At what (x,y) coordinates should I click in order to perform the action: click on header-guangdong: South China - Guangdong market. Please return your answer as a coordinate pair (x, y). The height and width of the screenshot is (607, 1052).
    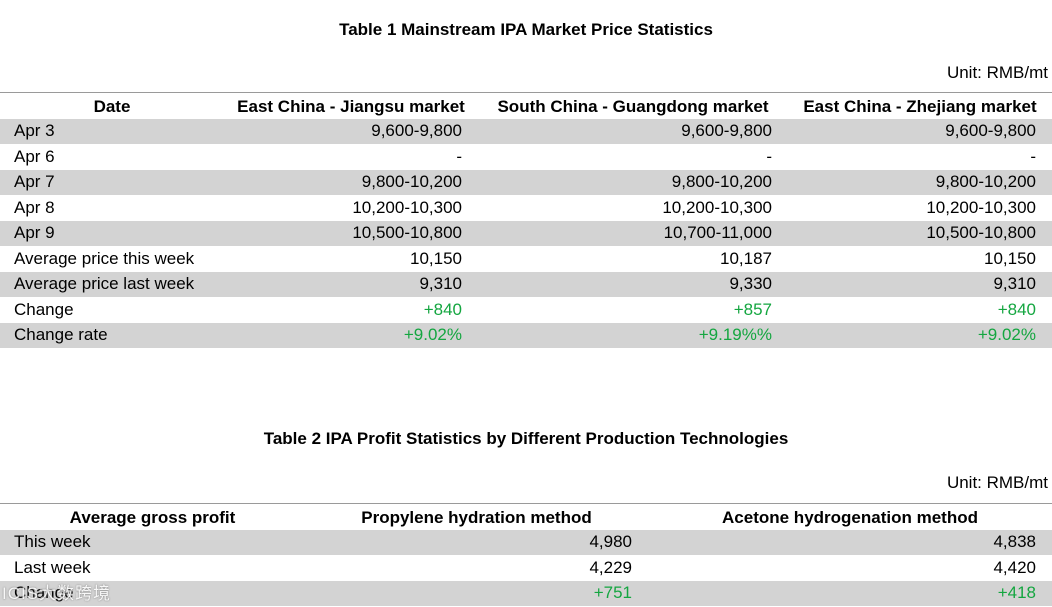
    Looking at the image, I should click on (633, 106).